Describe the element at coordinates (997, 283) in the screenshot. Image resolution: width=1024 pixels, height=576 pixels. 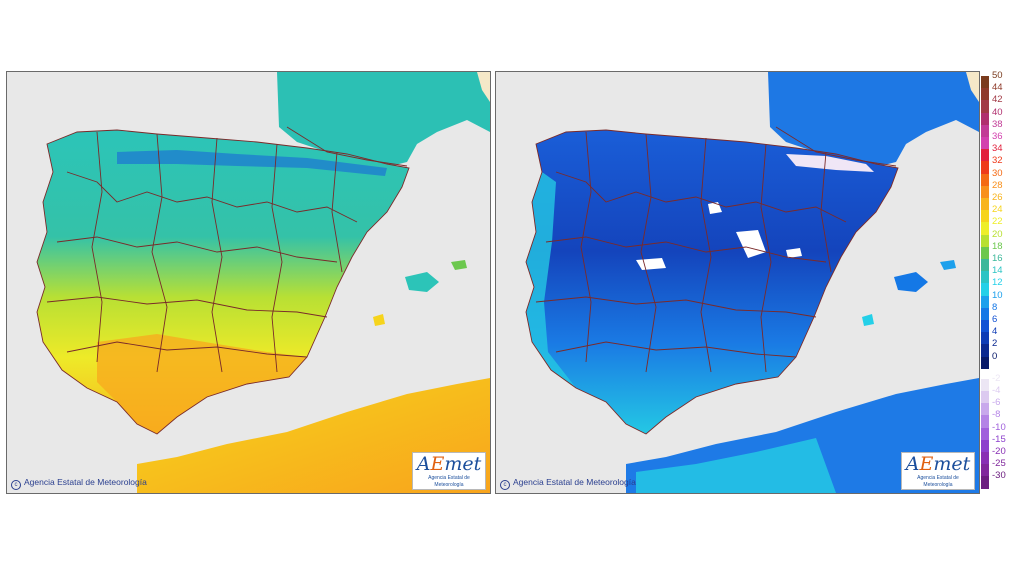
I see `legend-label: 12` at that location.